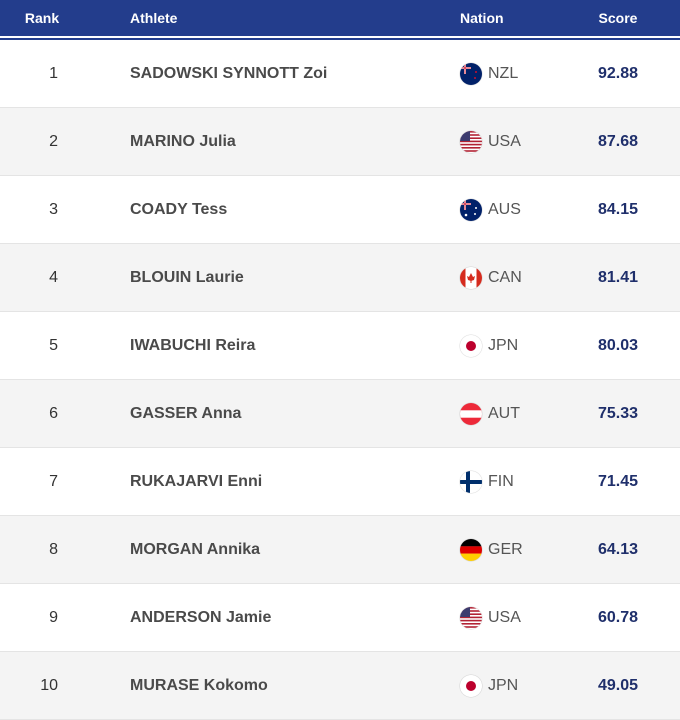 Image resolution: width=680 pixels, height=720 pixels. What do you see at coordinates (340, 278) in the screenshot?
I see `table-row: 4 BLOUIN Laurie CAN 81.41` at bounding box center [340, 278].